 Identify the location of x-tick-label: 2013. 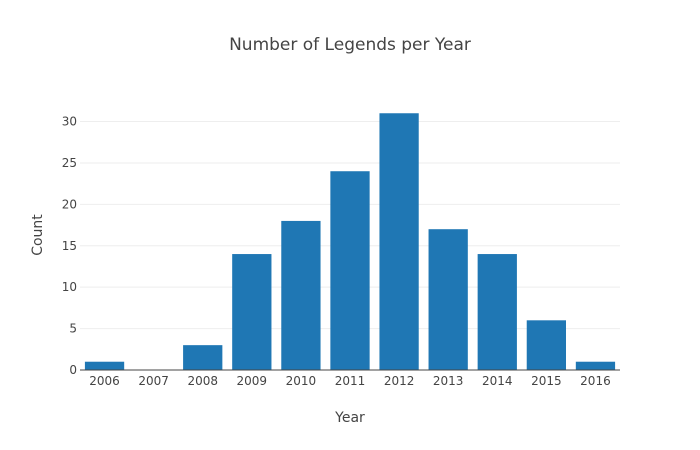
(448, 381).